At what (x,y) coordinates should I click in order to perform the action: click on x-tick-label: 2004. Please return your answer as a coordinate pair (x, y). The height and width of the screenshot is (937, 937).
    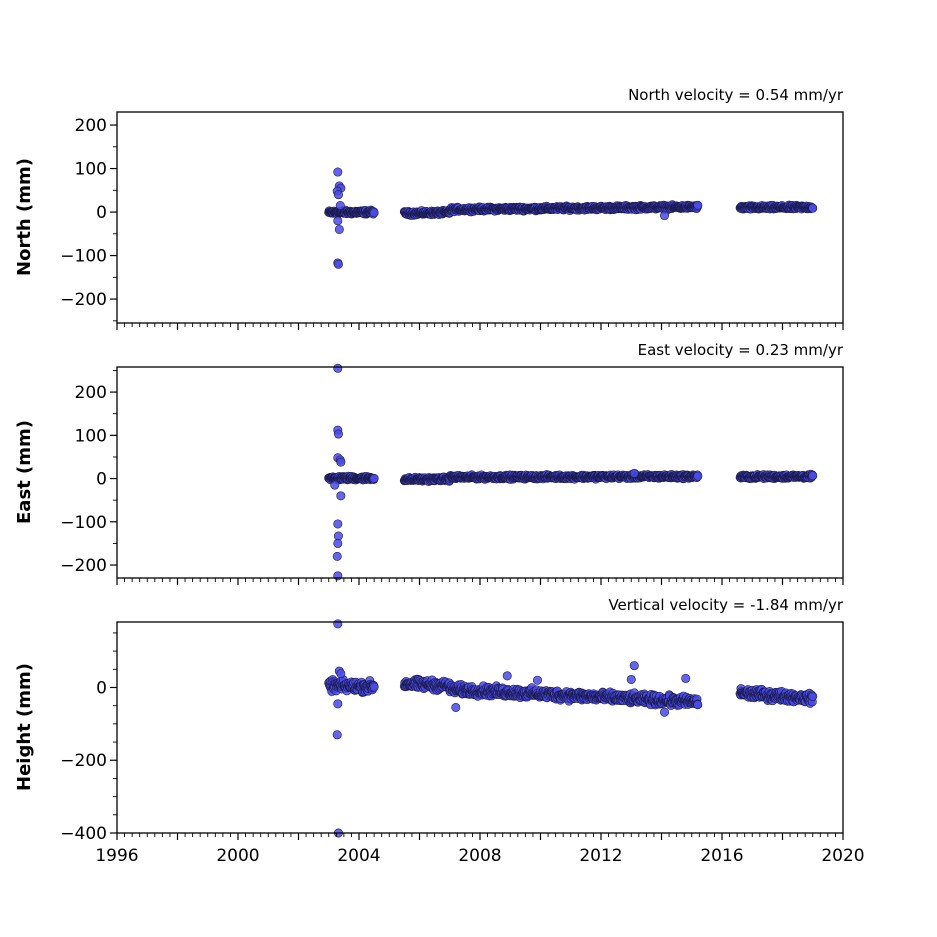
    Looking at the image, I should click on (358, 856).